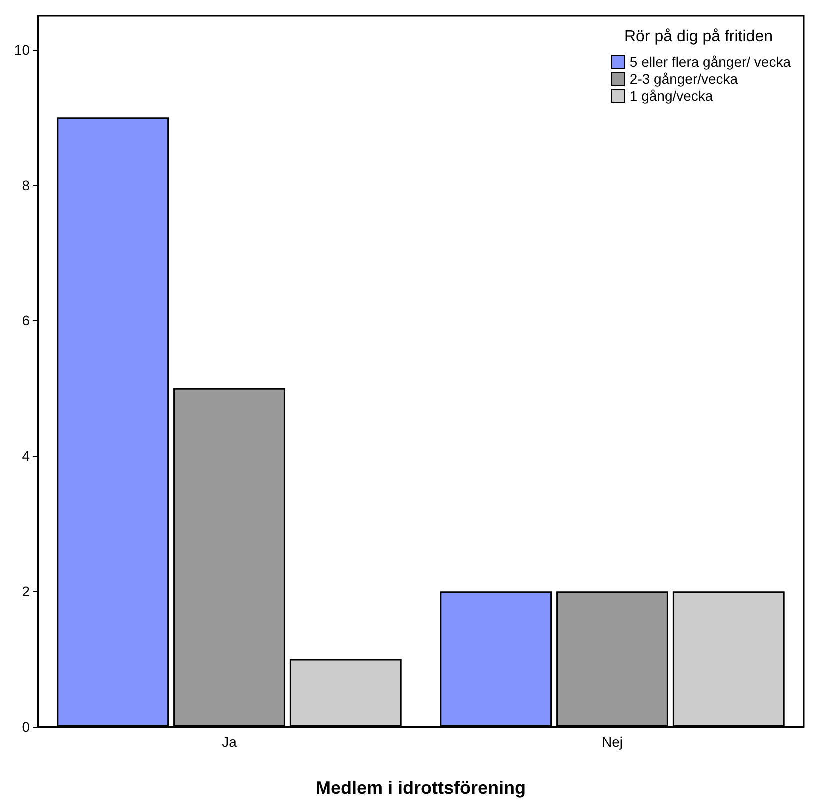 This screenshot has width=814, height=810. What do you see at coordinates (230, 742) in the screenshot?
I see `x-tick-label: Ja` at bounding box center [230, 742].